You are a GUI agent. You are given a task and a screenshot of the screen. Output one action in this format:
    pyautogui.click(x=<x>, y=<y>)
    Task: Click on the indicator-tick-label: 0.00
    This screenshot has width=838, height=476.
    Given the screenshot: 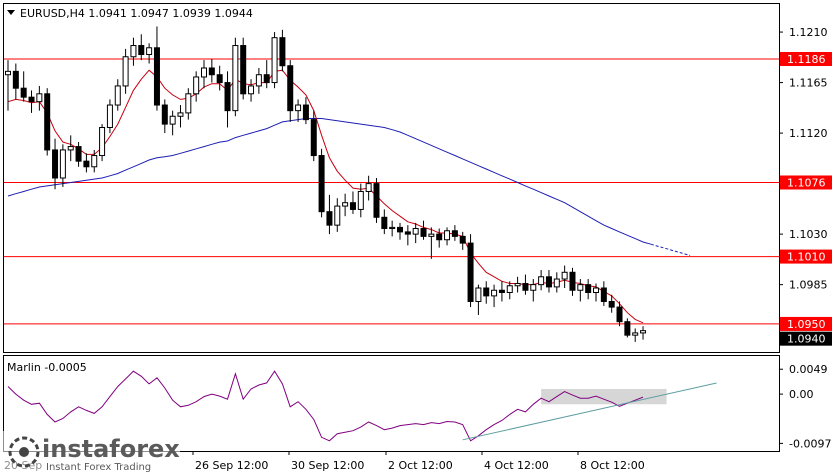 What is the action you would take?
    pyautogui.click(x=801, y=394)
    